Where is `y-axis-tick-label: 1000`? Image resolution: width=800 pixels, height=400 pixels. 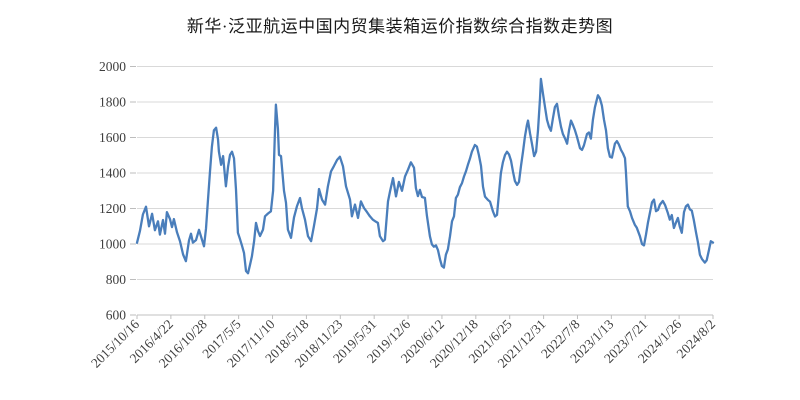 y-axis-tick-label: 1000 is located at coordinates (112, 244).